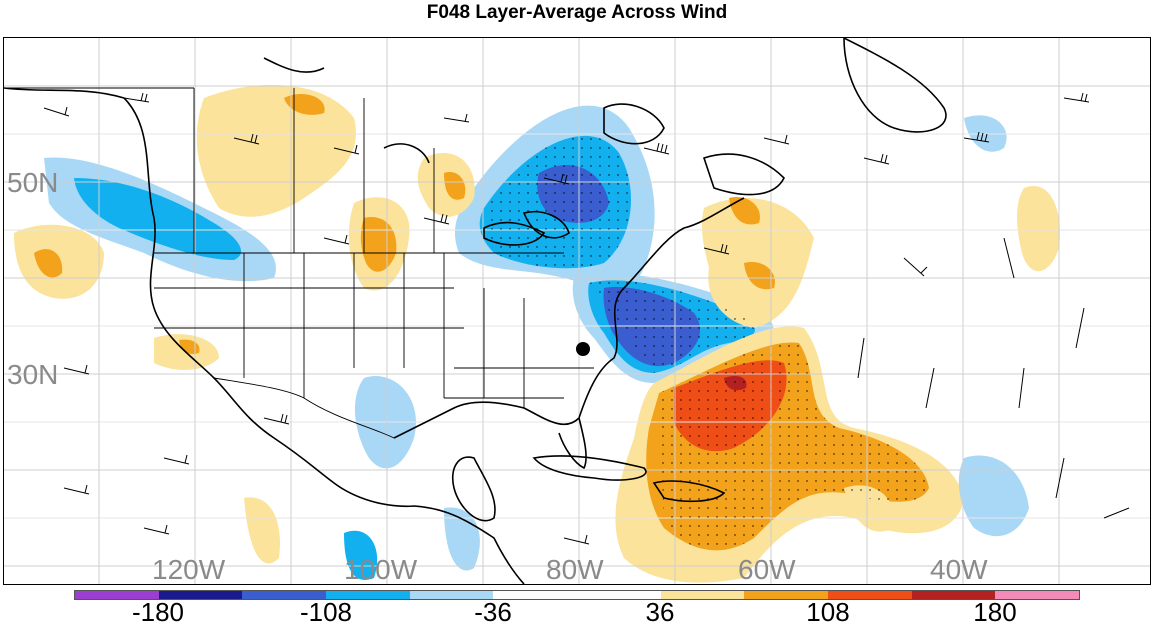 The image size is (1154, 627). What do you see at coordinates (381, 569) in the screenshot?
I see `lon-label-100w: 100W` at bounding box center [381, 569].